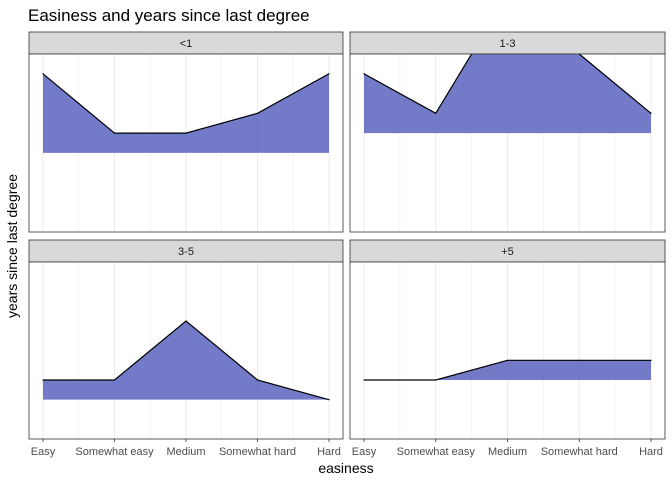  Describe the element at coordinates (12, 246) in the screenshot. I see `y-axis-title: years since last degree` at that location.